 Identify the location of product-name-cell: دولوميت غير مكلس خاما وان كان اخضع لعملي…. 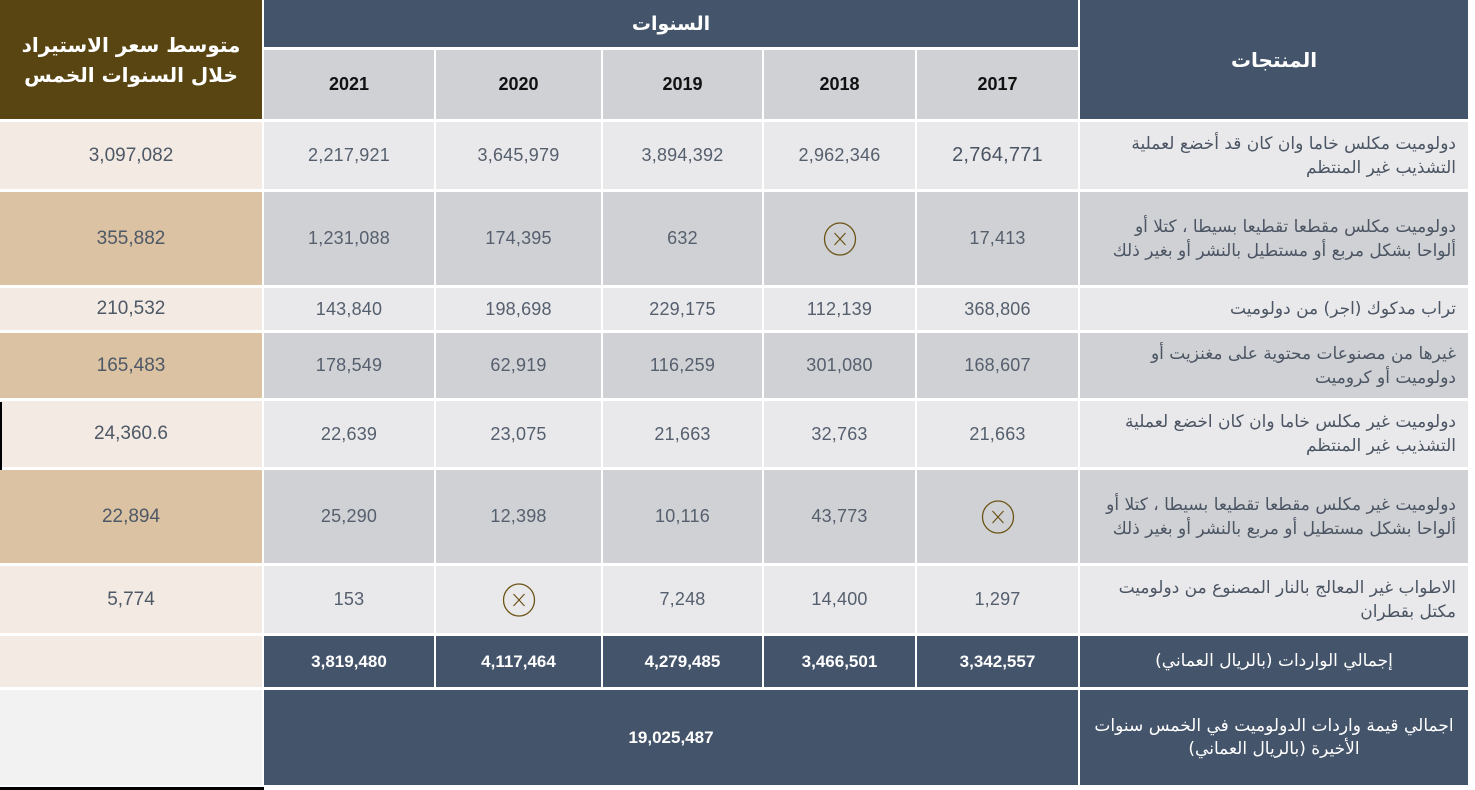
(1275, 435).